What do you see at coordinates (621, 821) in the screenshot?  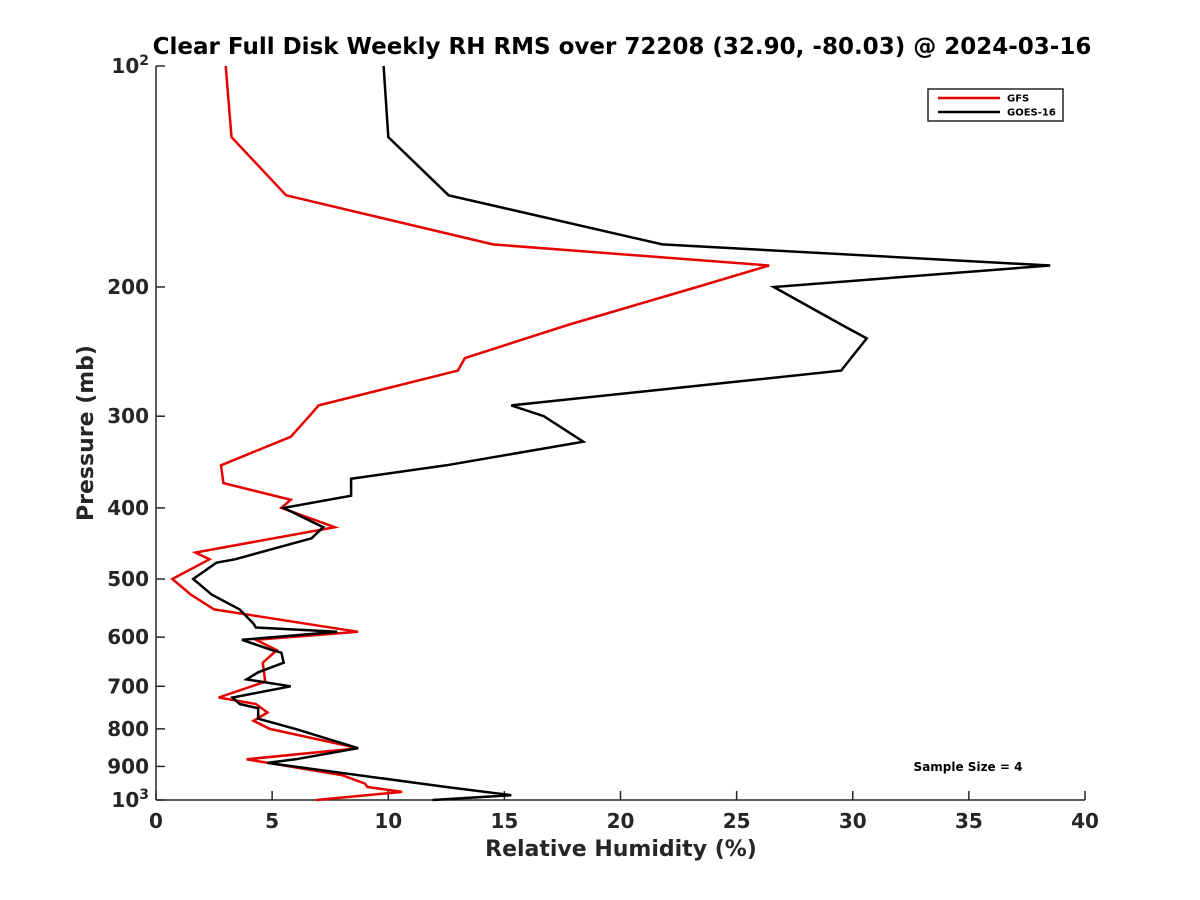 I see `x-tick-label: 20` at bounding box center [621, 821].